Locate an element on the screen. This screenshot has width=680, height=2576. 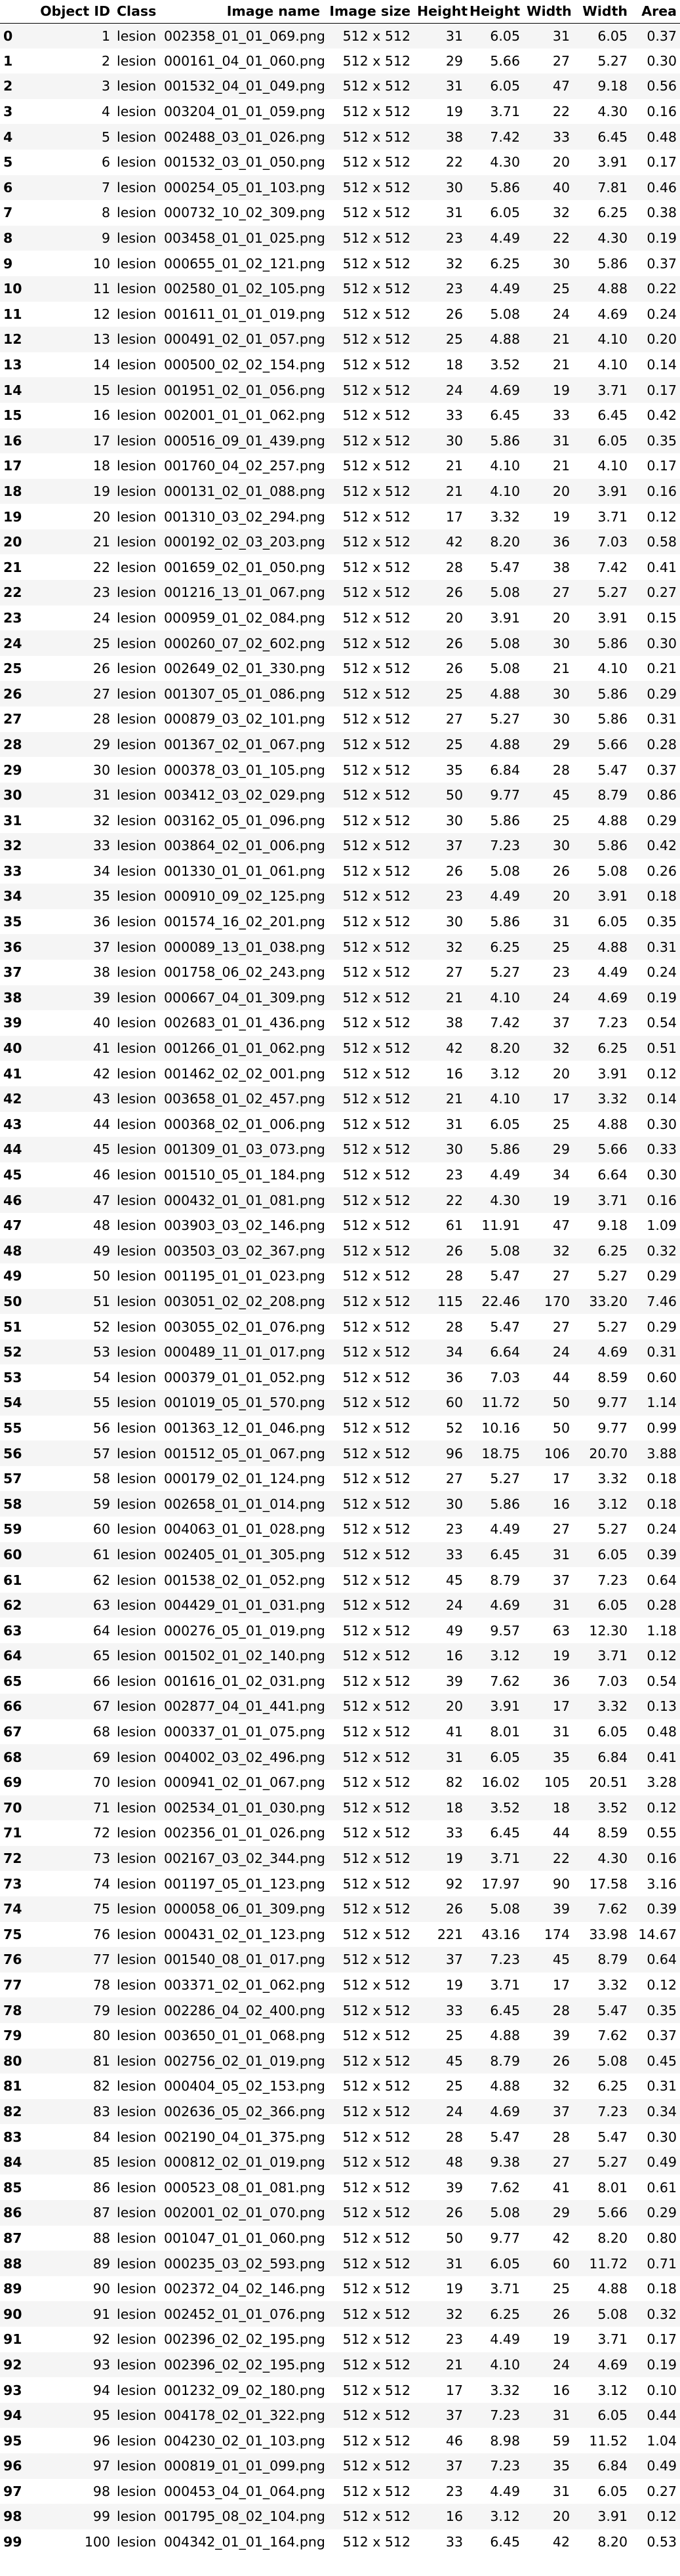
cell-index: 52 is located at coordinates (12, 1352).